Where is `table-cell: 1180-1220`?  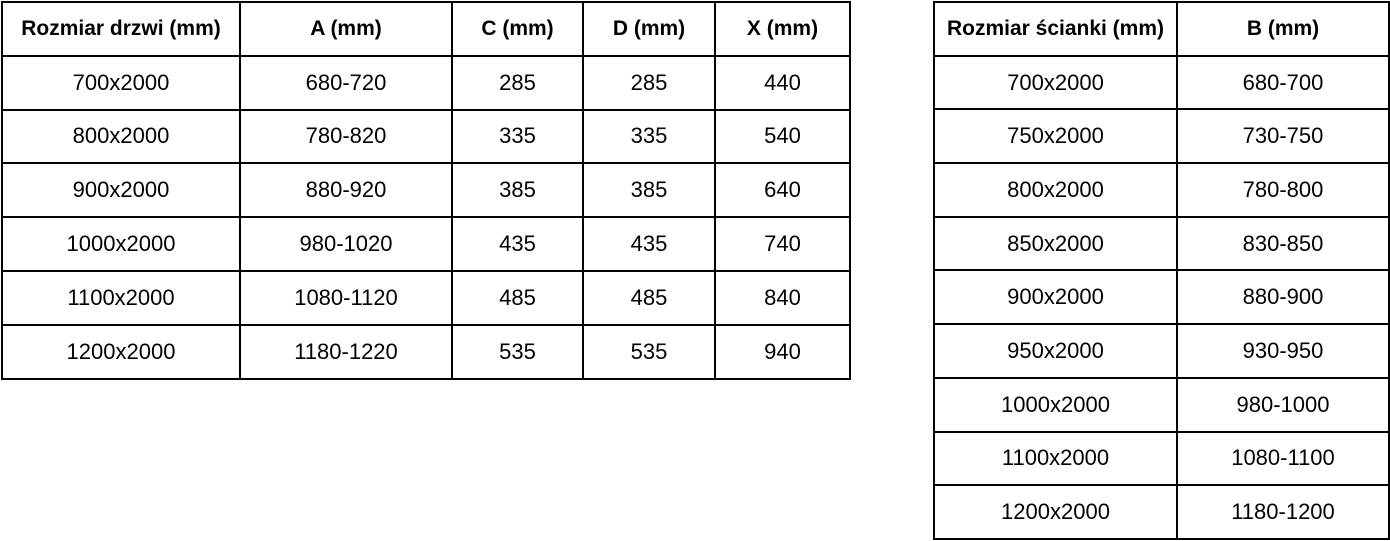
table-cell: 1180-1220 is located at coordinates (346, 351).